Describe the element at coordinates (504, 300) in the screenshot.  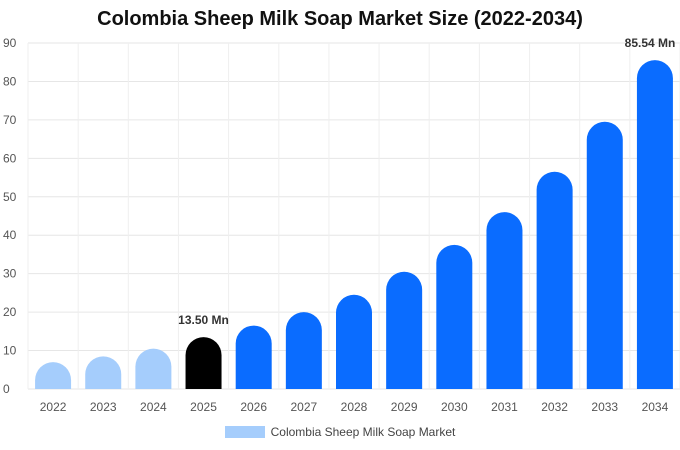
I see `bar-2031` at that location.